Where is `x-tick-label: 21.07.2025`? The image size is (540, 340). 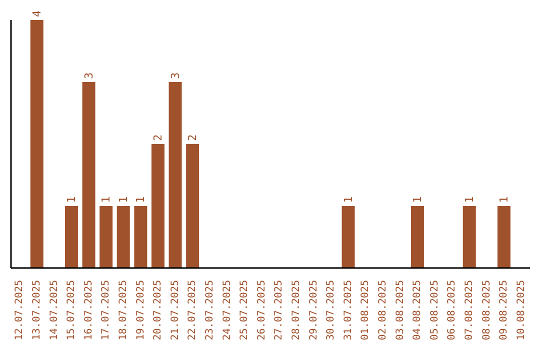 x-tick-label: 21.07.2025 is located at coordinates (175, 310).